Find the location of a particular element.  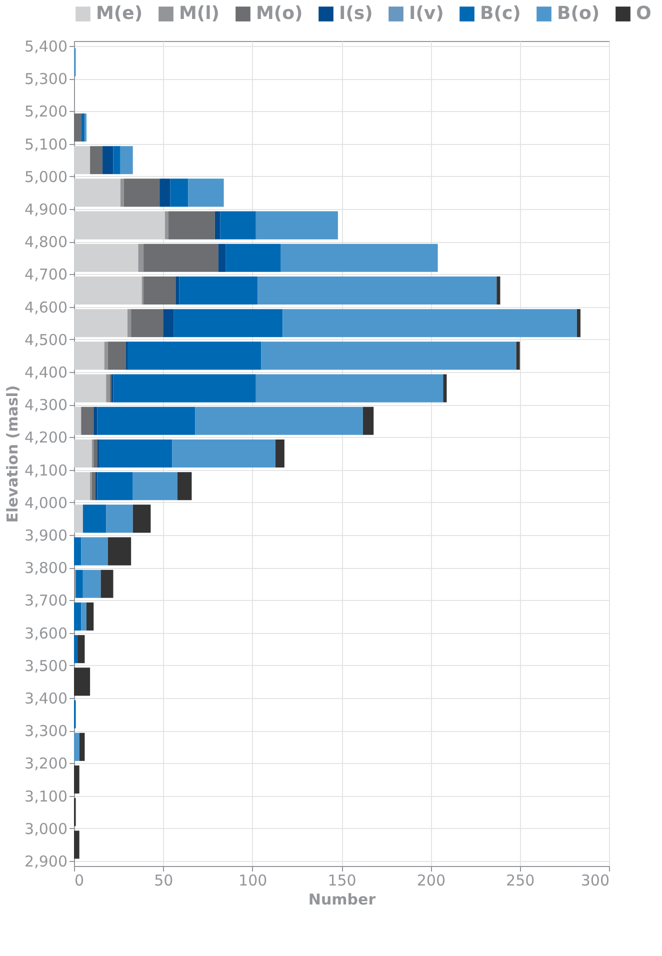

y-tick-label: 4,000 is located at coordinates (46, 503).